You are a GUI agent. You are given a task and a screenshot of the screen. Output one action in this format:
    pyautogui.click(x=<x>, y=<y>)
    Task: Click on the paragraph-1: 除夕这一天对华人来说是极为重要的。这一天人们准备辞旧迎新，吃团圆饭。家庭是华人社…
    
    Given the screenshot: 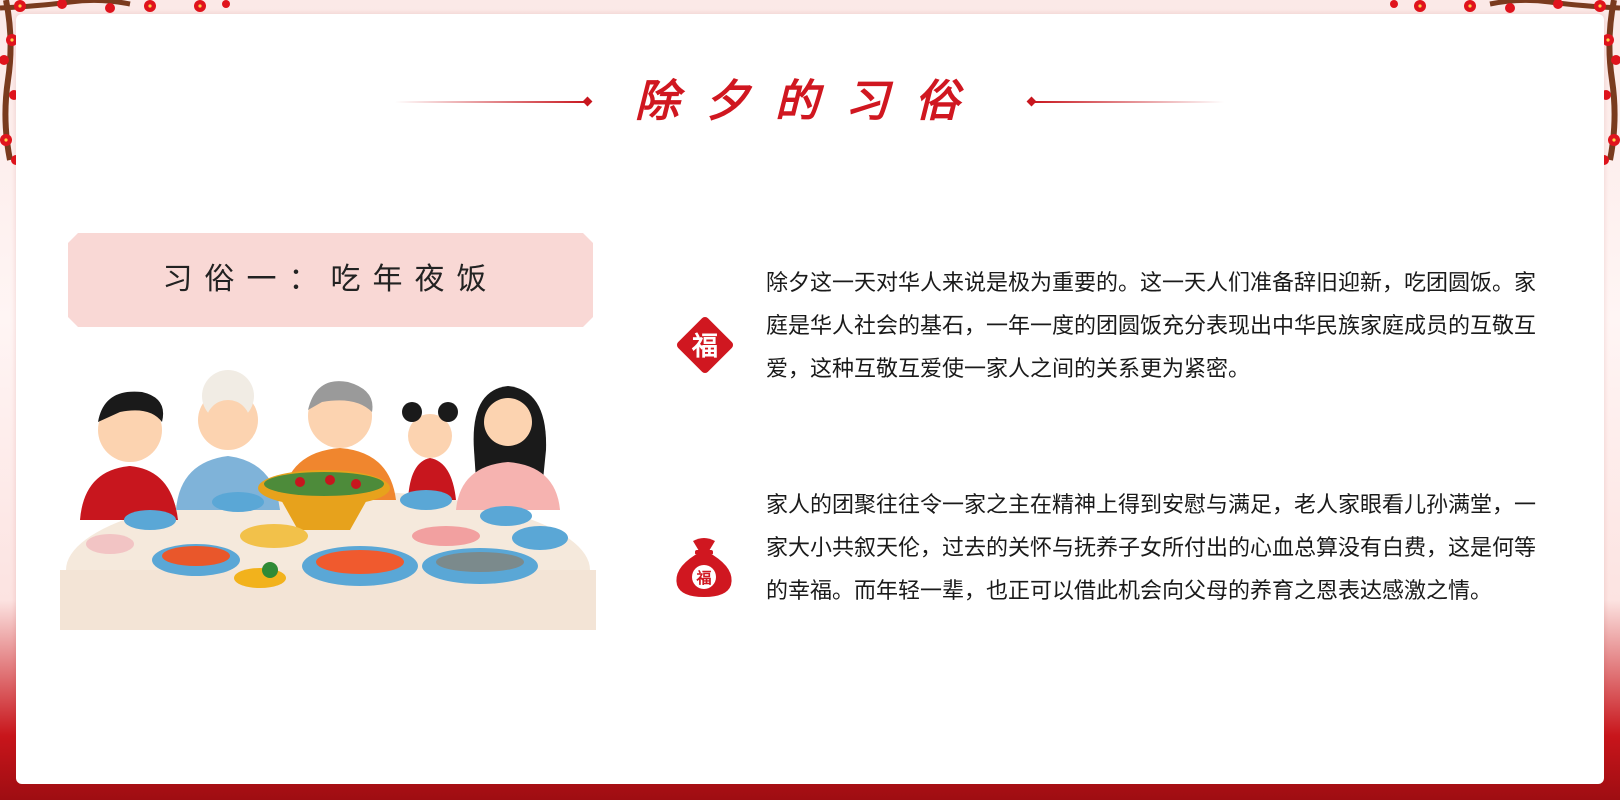 What is the action you would take?
    pyautogui.click(x=1151, y=326)
    